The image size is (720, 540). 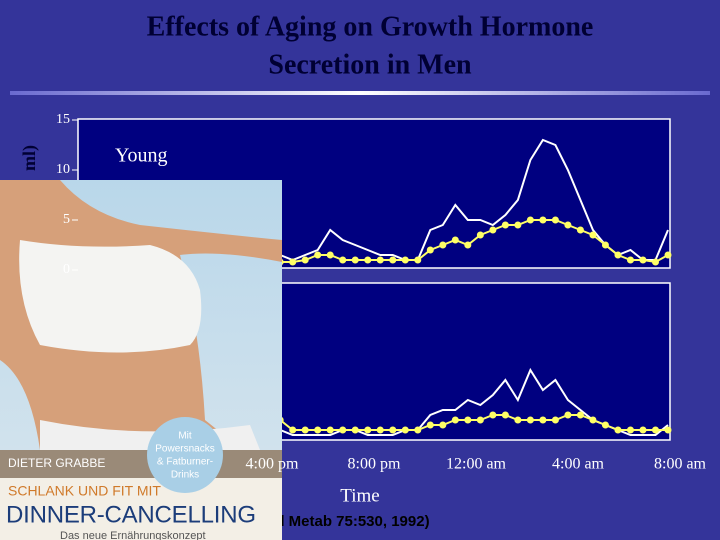 I want to click on badge-line: & Fatburner-, so click(x=185, y=462).